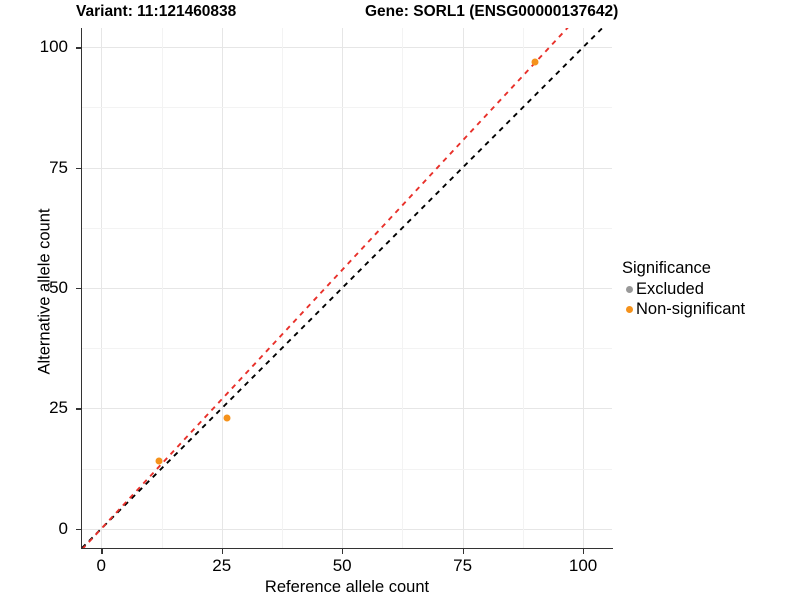 The height and width of the screenshot is (600, 800). I want to click on legend-item: Non-significant, so click(709, 309).